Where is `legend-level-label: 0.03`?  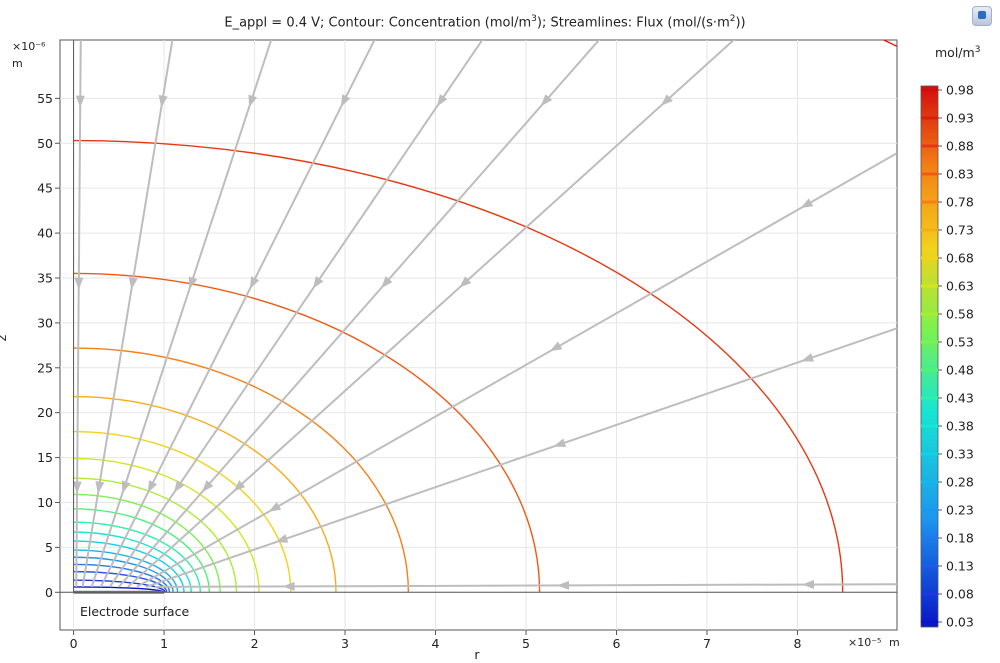 legend-level-label: 0.03 is located at coordinates (960, 622).